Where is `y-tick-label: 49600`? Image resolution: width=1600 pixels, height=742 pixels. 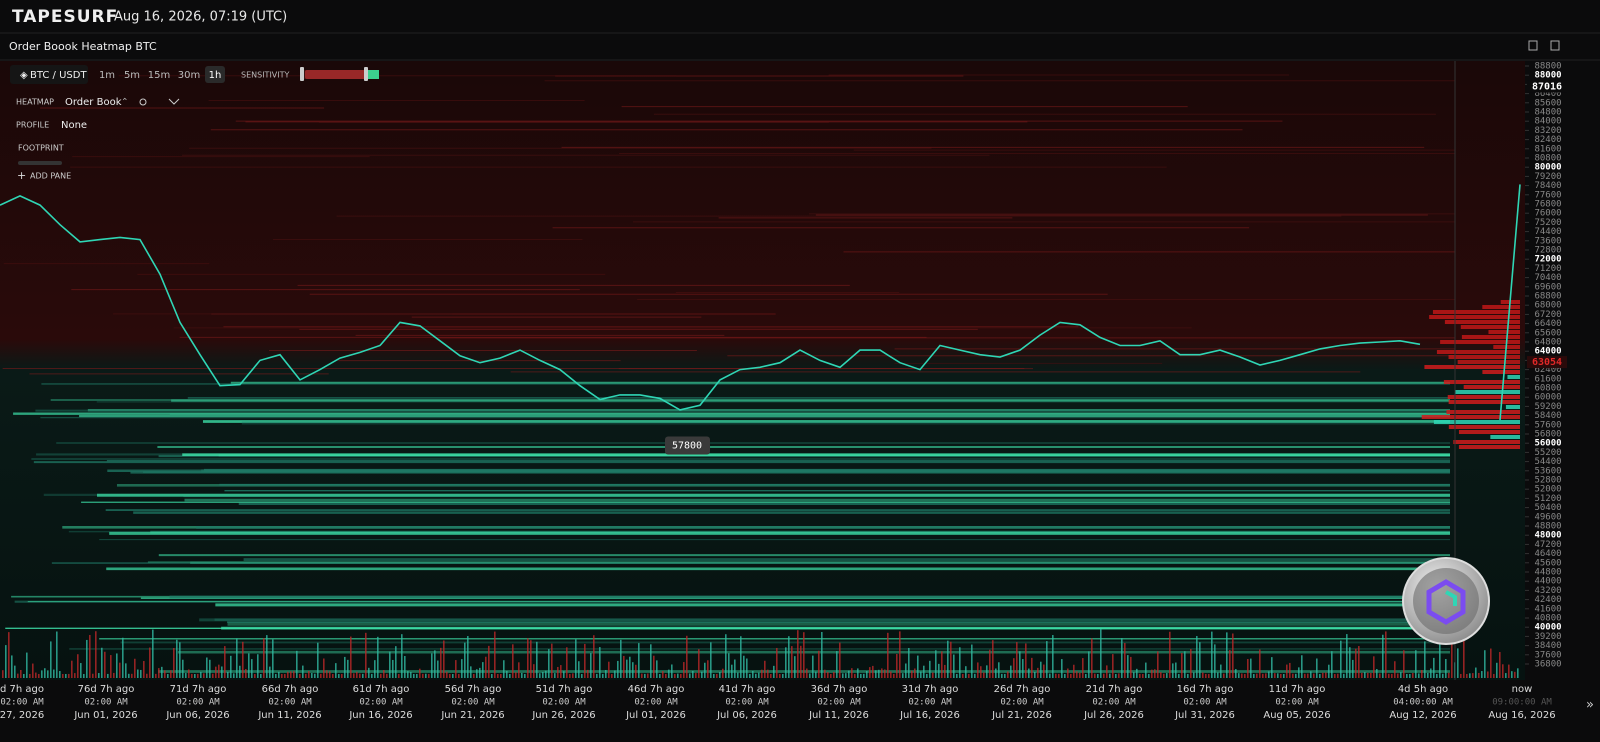 y-tick-label: 49600 is located at coordinates (1547, 517).